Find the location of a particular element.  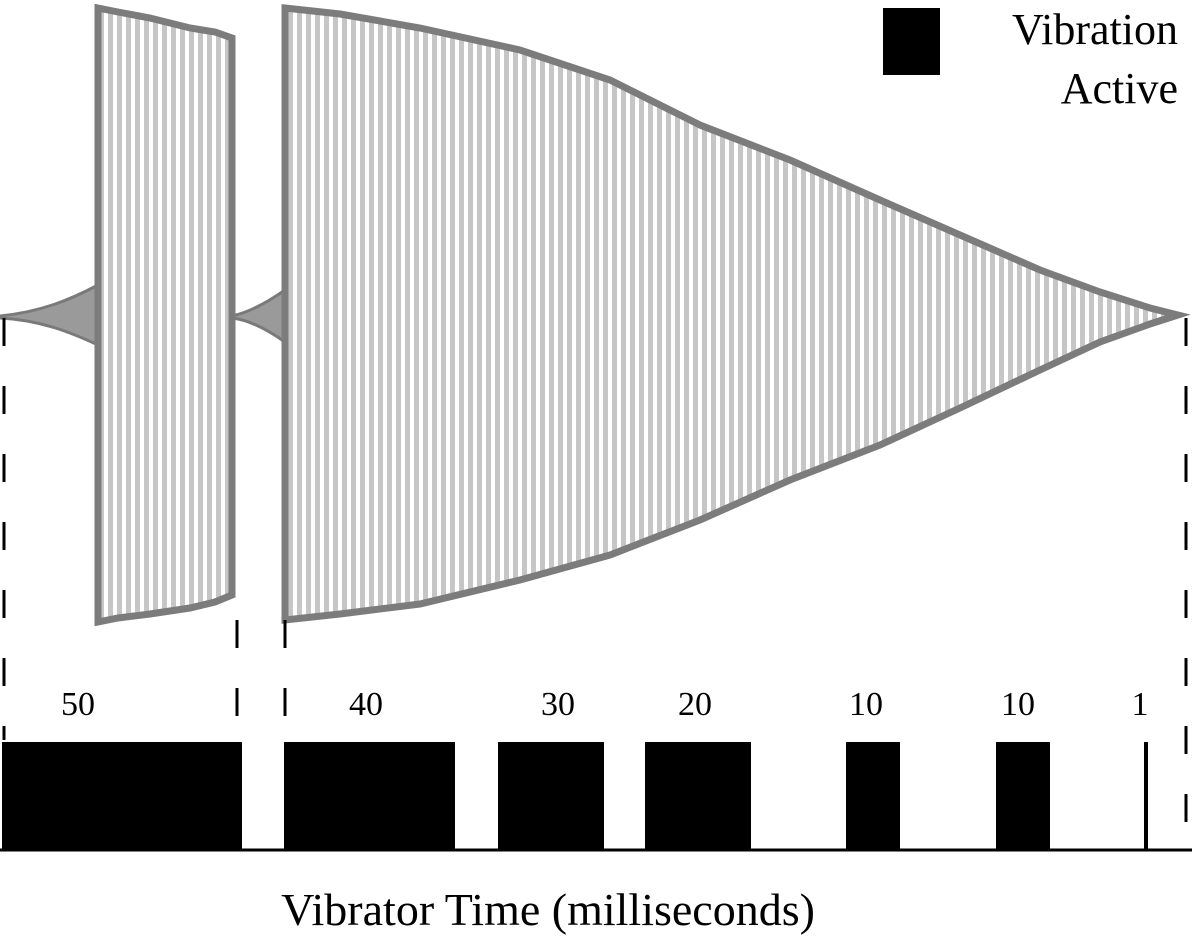

active-bar-10a is located at coordinates (873, 796).